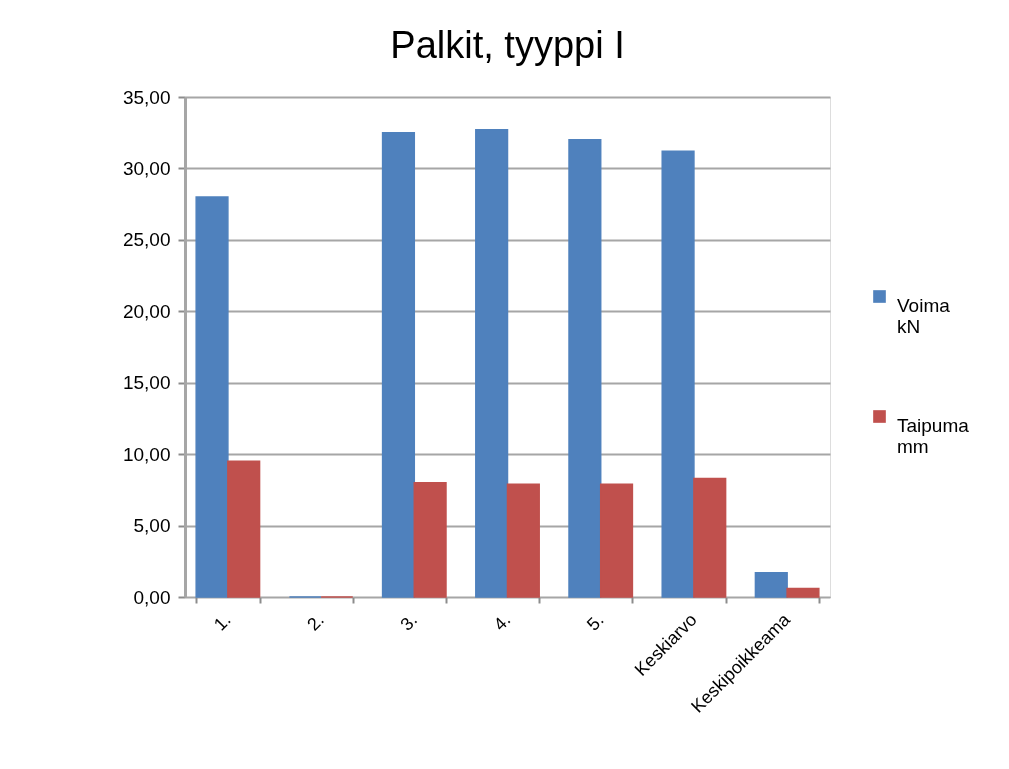  What do you see at coordinates (146, 454) in the screenshot?
I see `y-tick-label: 10,00` at bounding box center [146, 454].